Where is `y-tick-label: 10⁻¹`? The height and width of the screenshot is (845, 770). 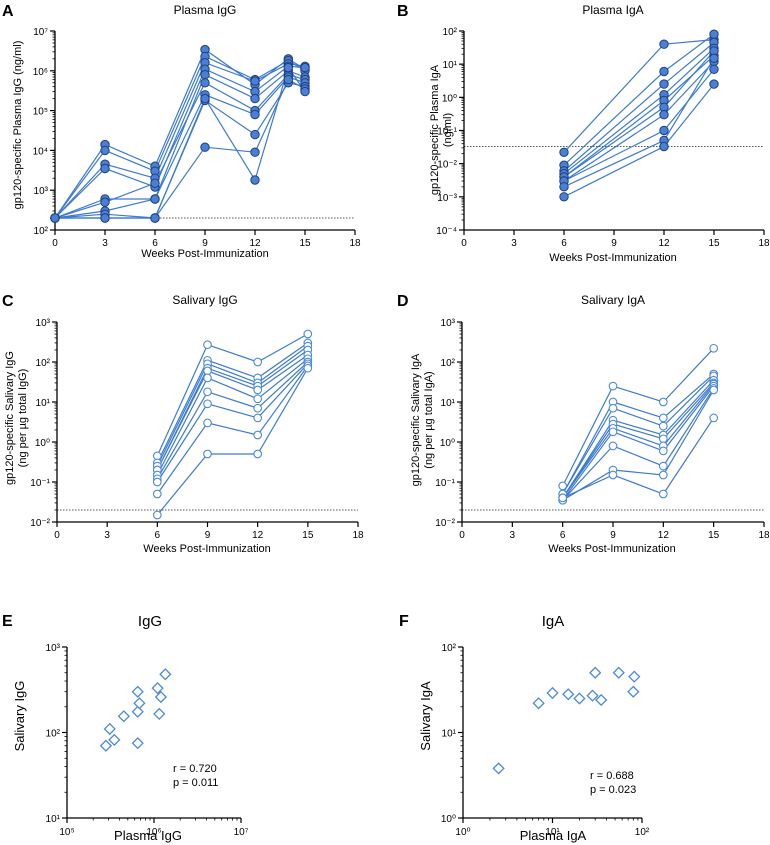
y-tick-label: 10⁻¹ is located at coordinates (40, 483).